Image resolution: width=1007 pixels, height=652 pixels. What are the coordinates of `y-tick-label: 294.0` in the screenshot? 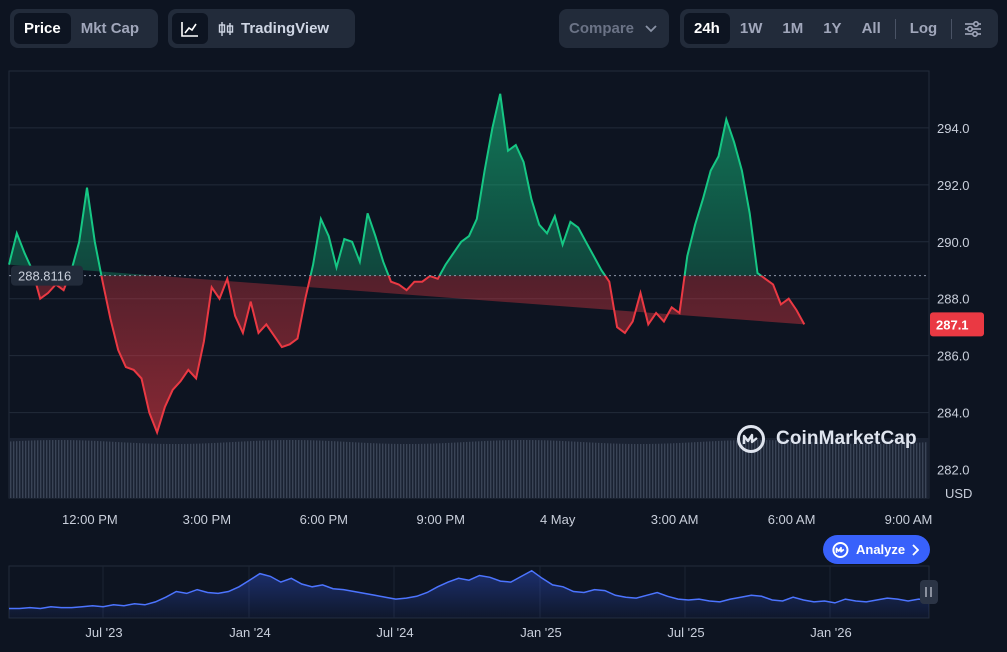 It's located at (953, 128).